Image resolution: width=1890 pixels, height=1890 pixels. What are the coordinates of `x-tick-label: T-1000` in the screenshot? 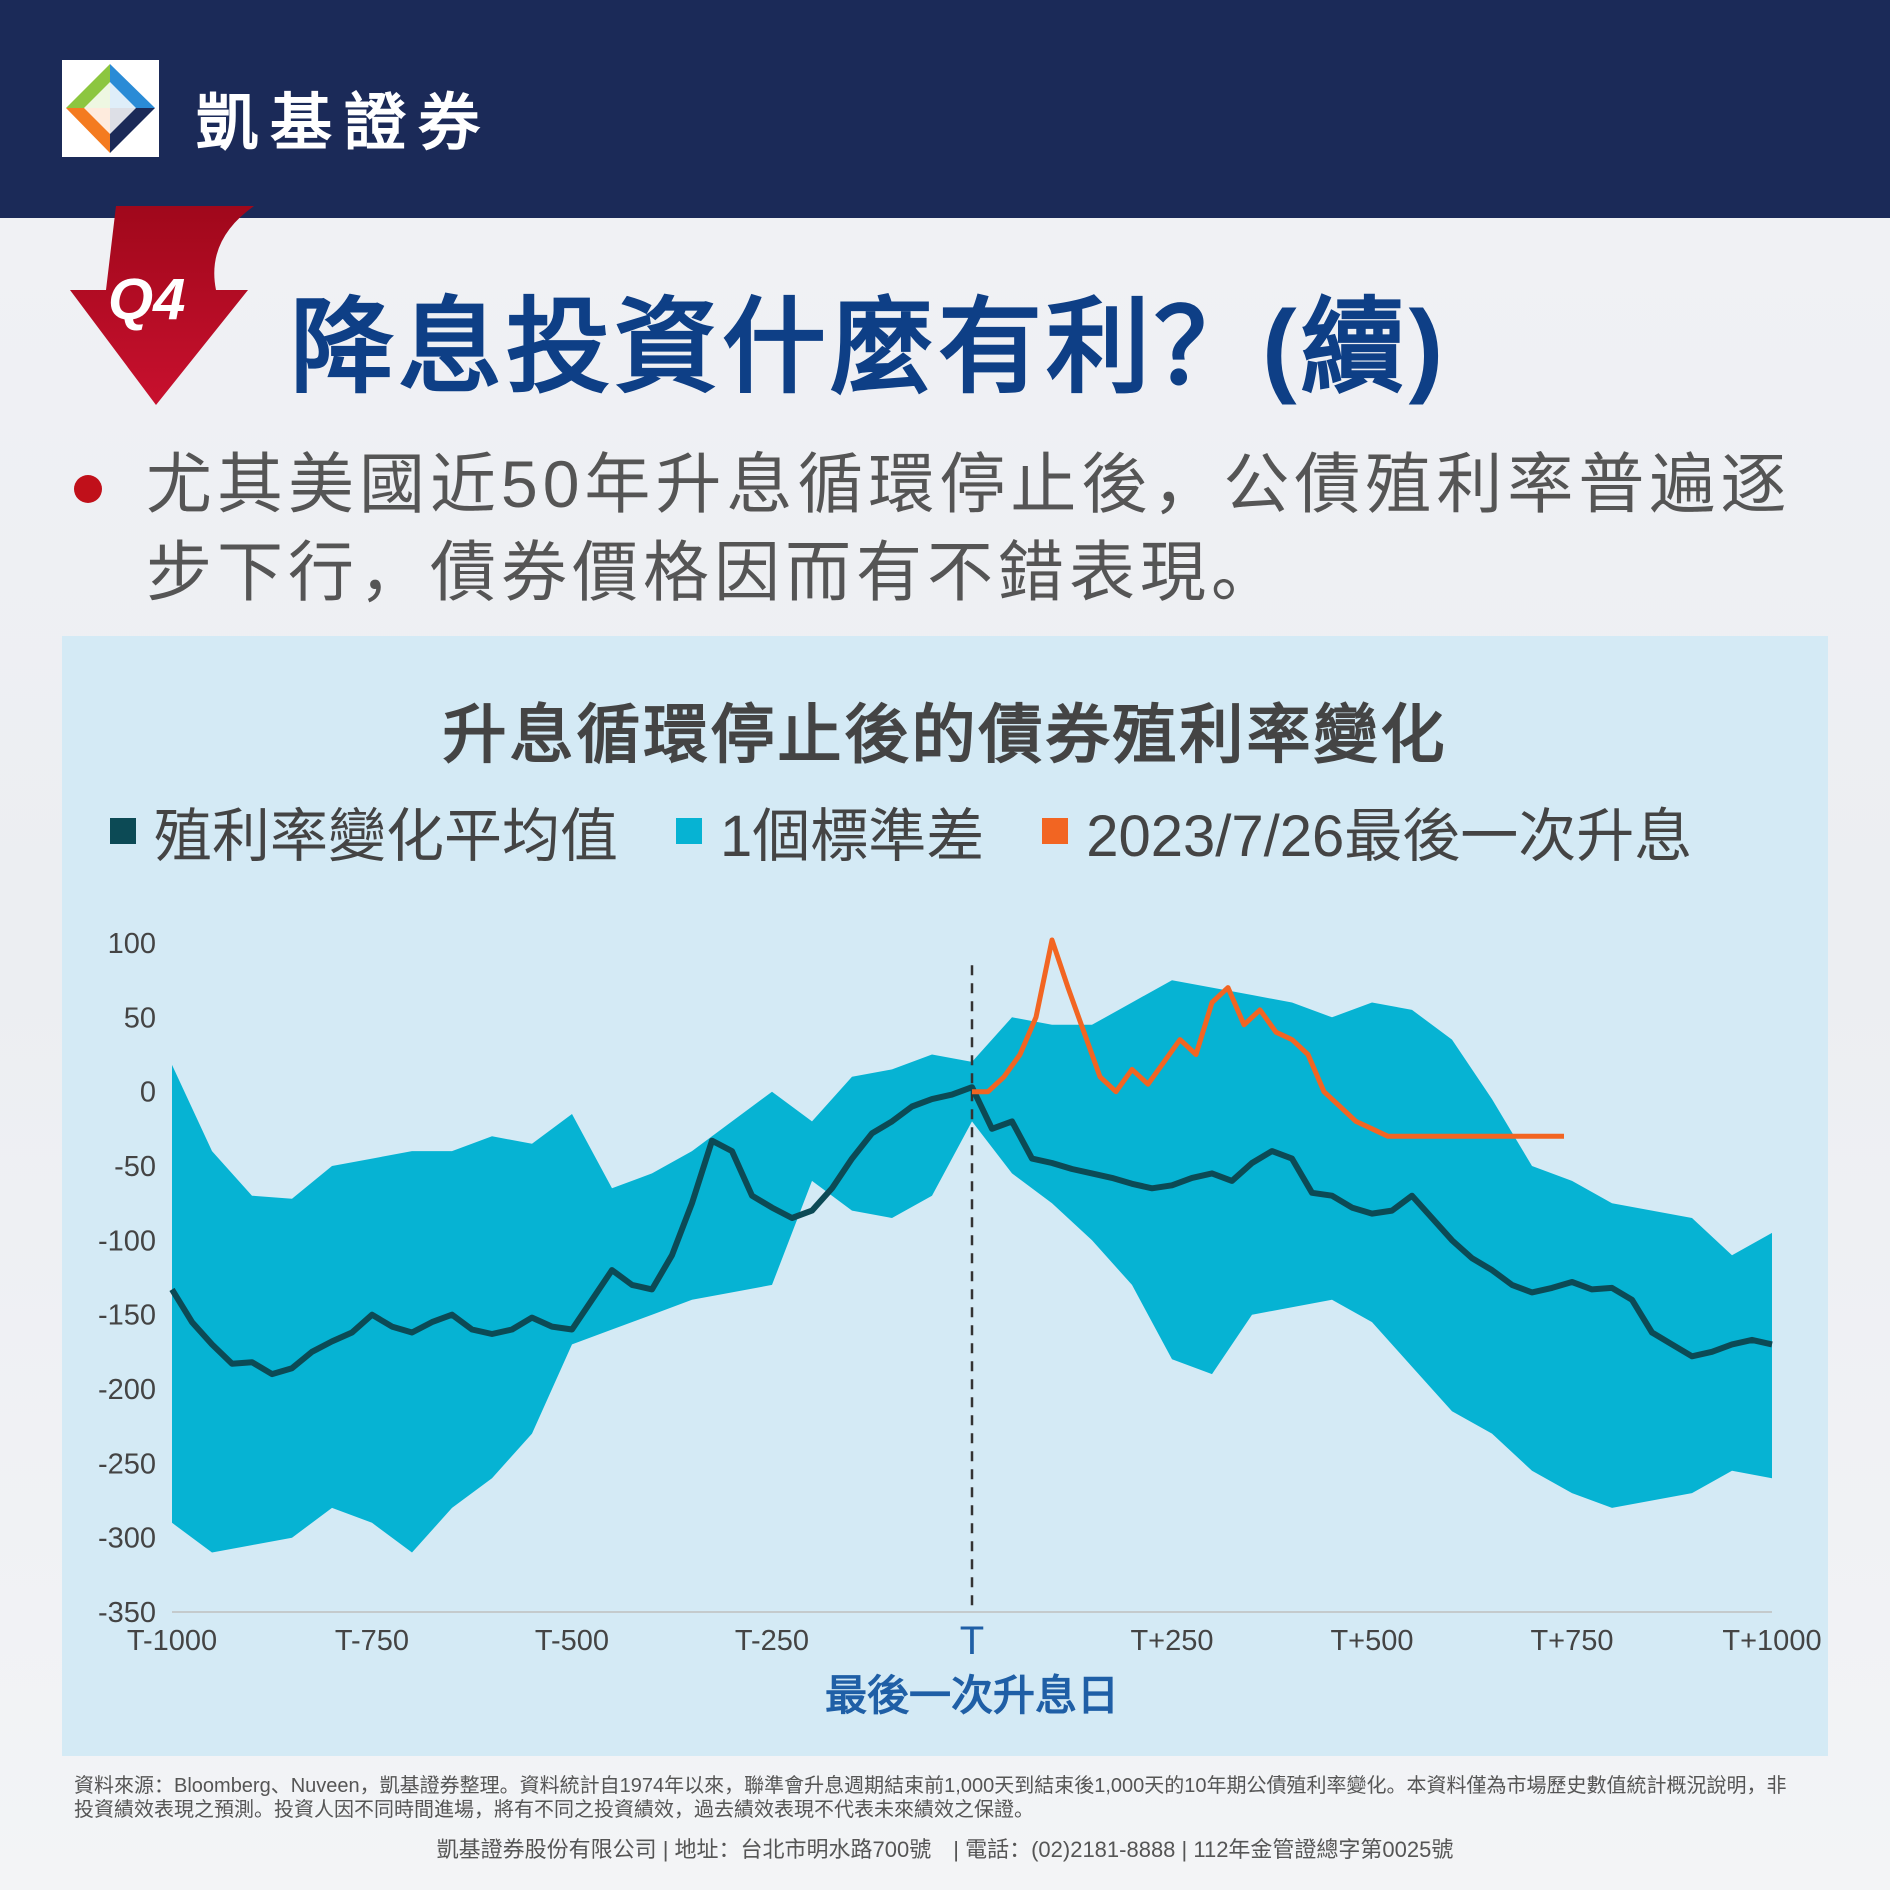 It's located at (172, 1641).